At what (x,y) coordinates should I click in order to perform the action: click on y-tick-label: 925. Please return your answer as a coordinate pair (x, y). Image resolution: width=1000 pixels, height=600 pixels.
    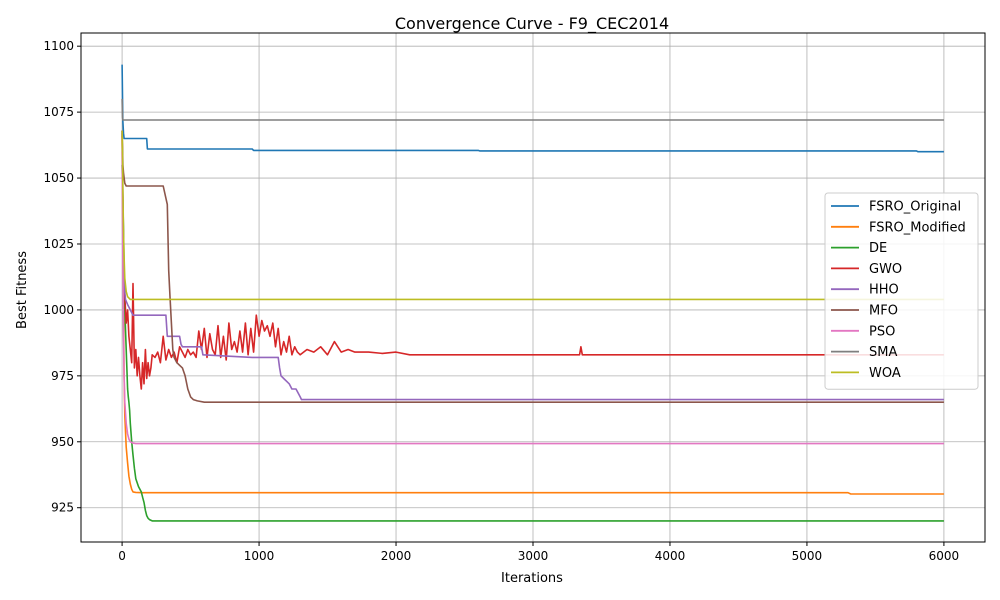
    Looking at the image, I should click on (62, 508).